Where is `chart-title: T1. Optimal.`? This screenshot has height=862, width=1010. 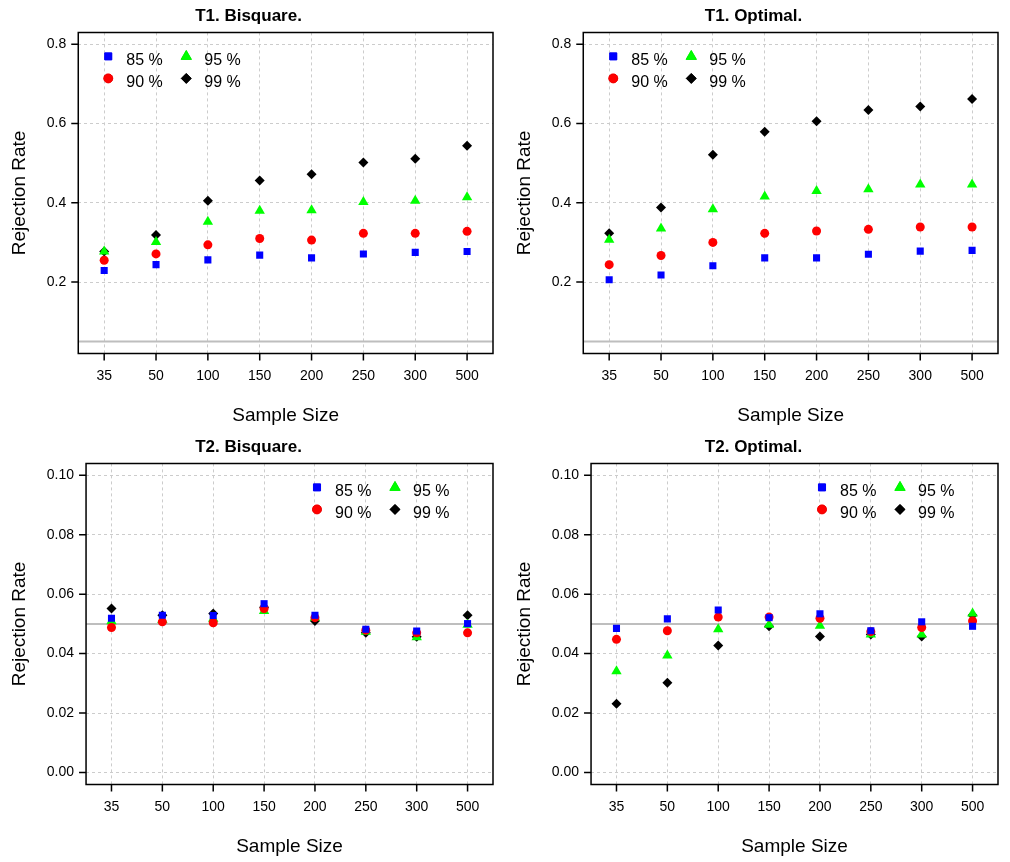 chart-title: T1. Optimal. is located at coordinates (753, 15).